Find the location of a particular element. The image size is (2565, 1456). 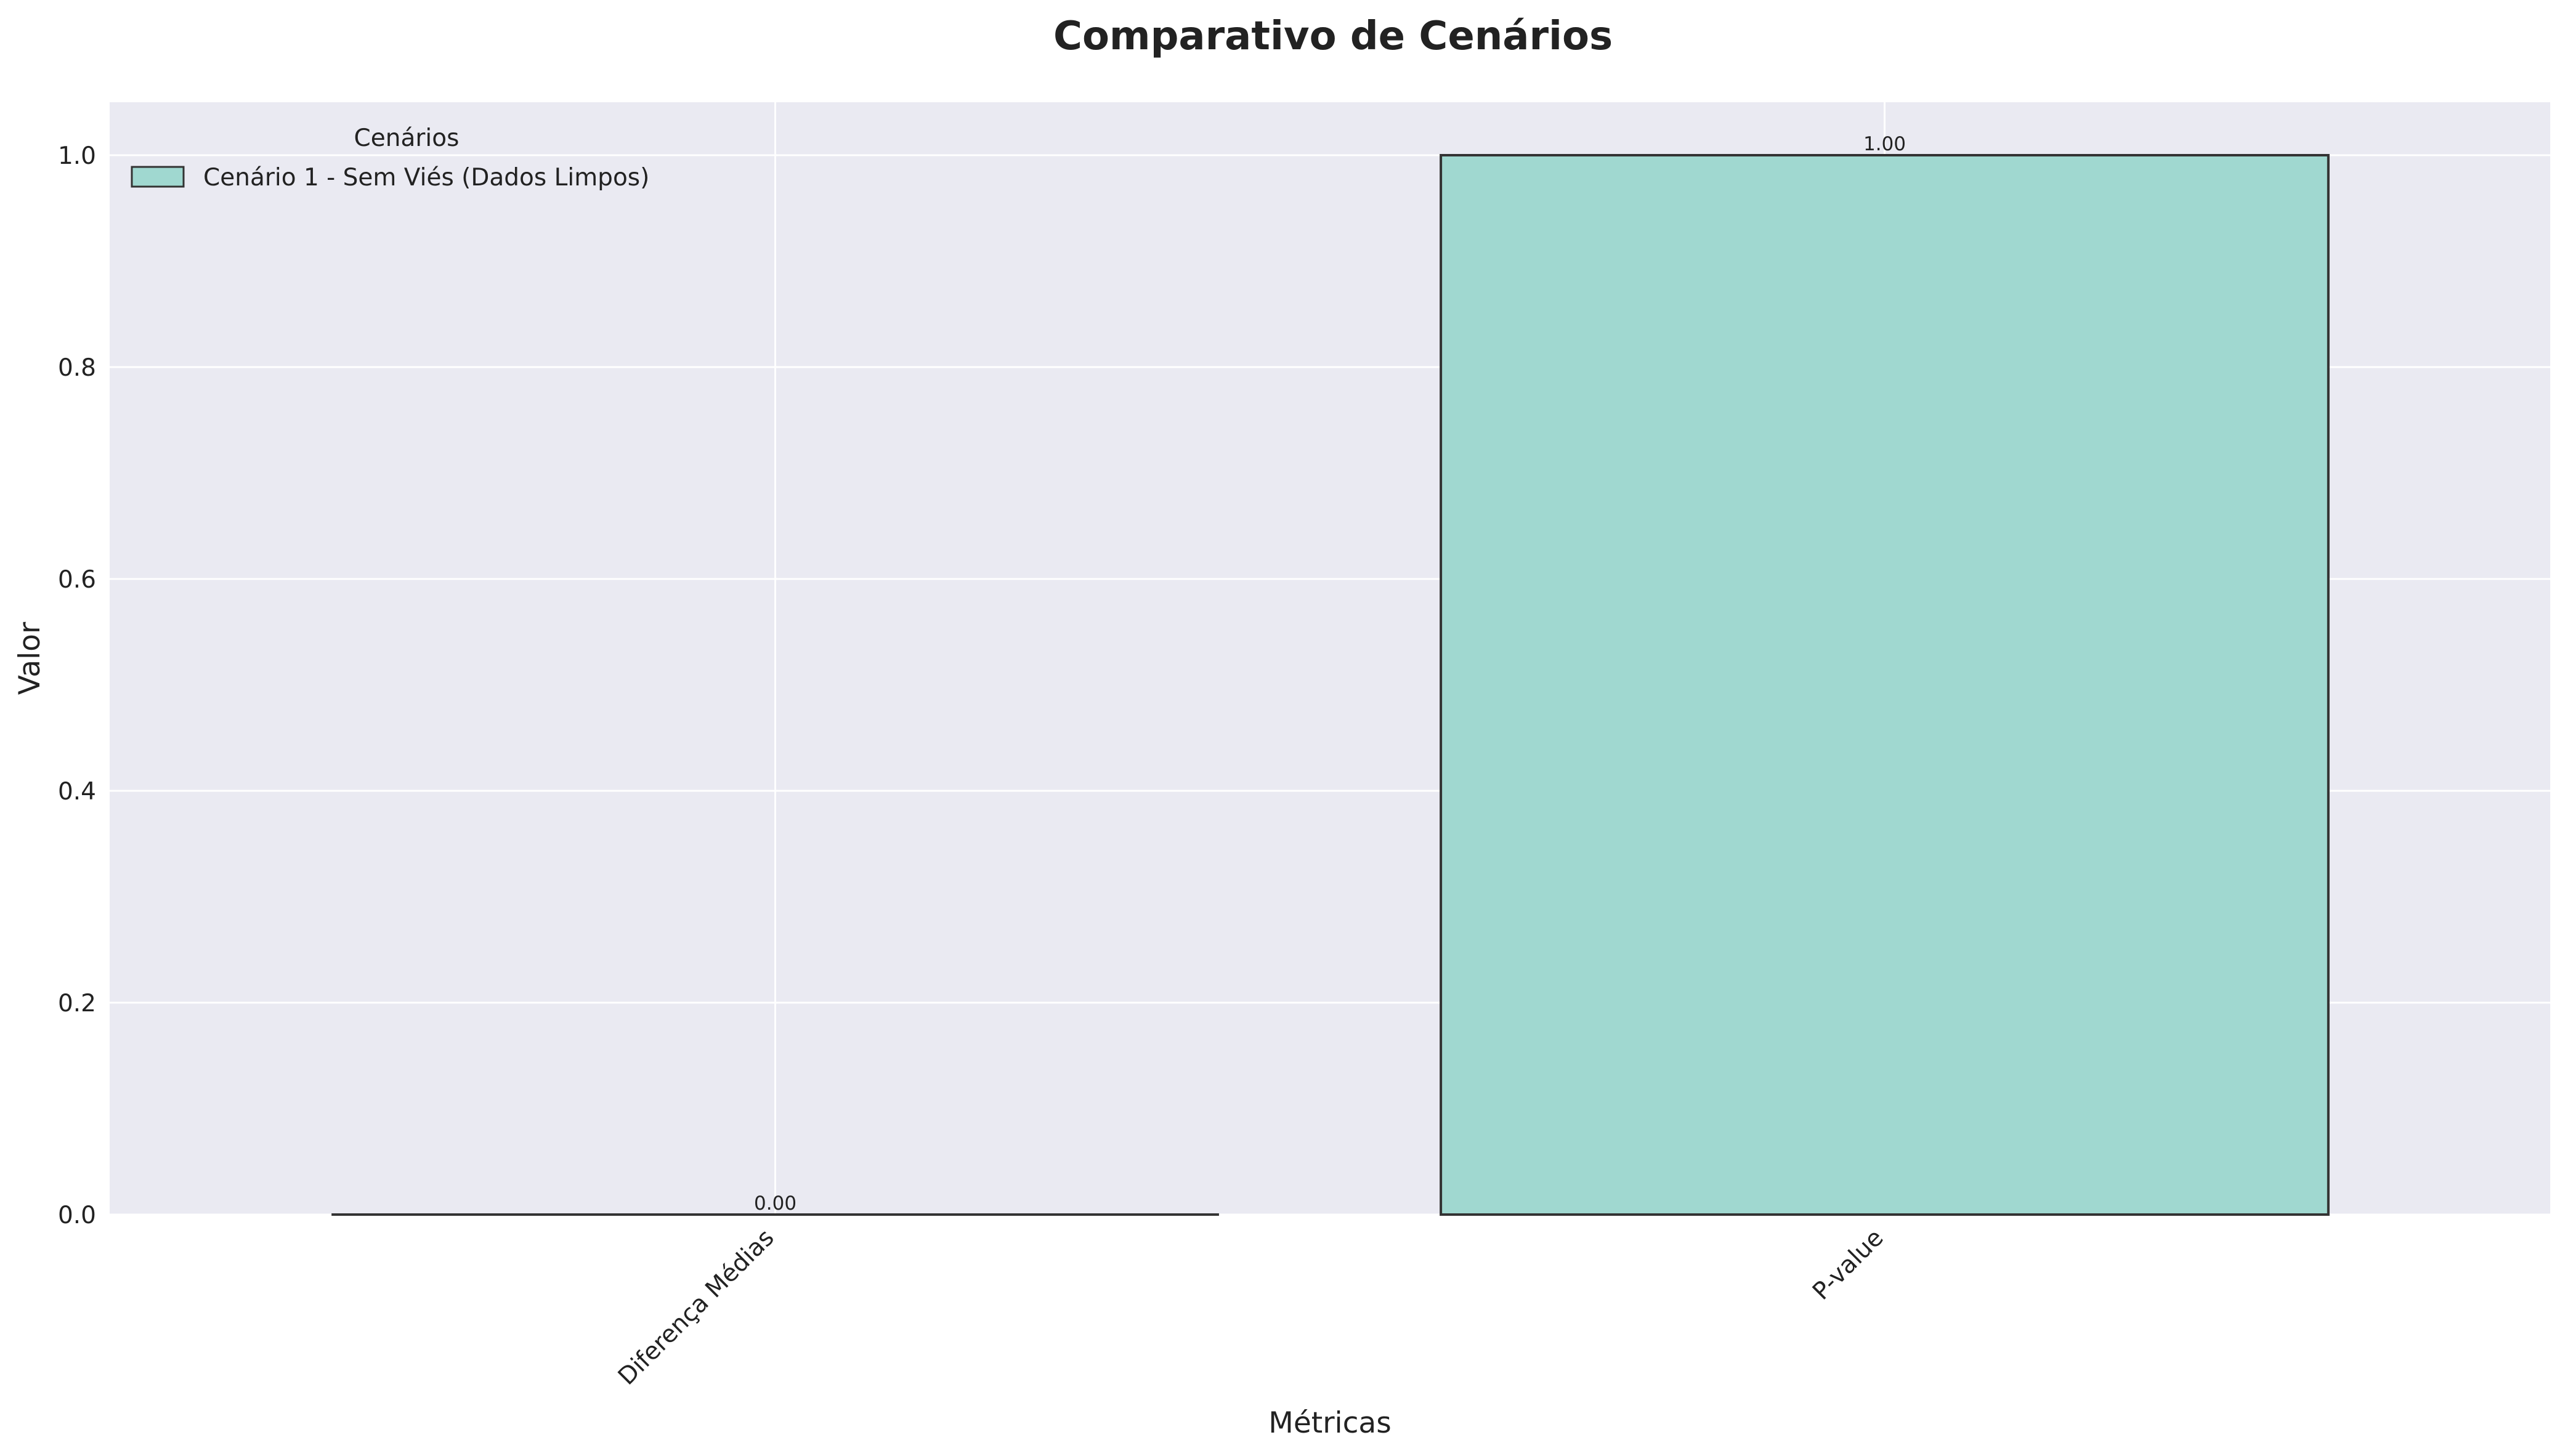

y-tick-label: 0.8 is located at coordinates (77, 368).